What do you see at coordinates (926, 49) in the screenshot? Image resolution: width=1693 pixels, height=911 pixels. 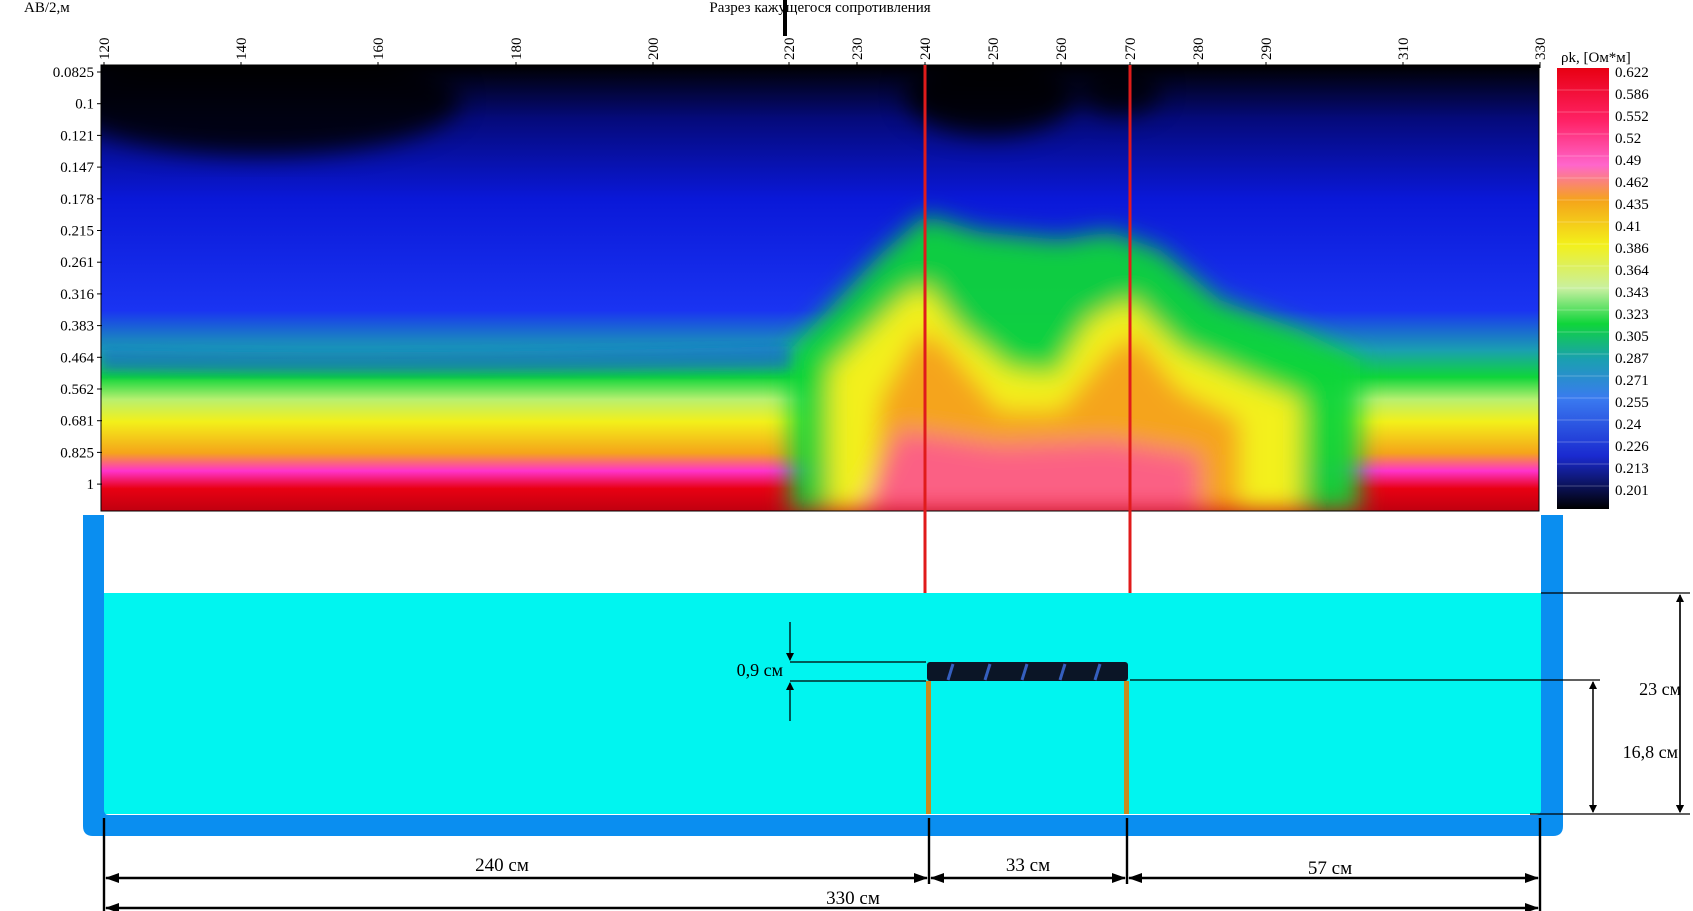 I see `x-tick-label: 240` at bounding box center [926, 49].